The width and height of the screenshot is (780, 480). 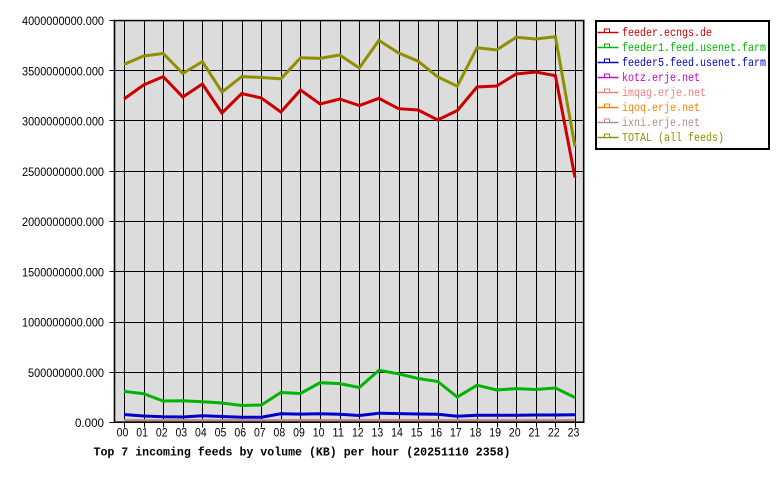 What do you see at coordinates (661, 78) in the screenshot?
I see `svg-text: kotz.erje.net` at bounding box center [661, 78].